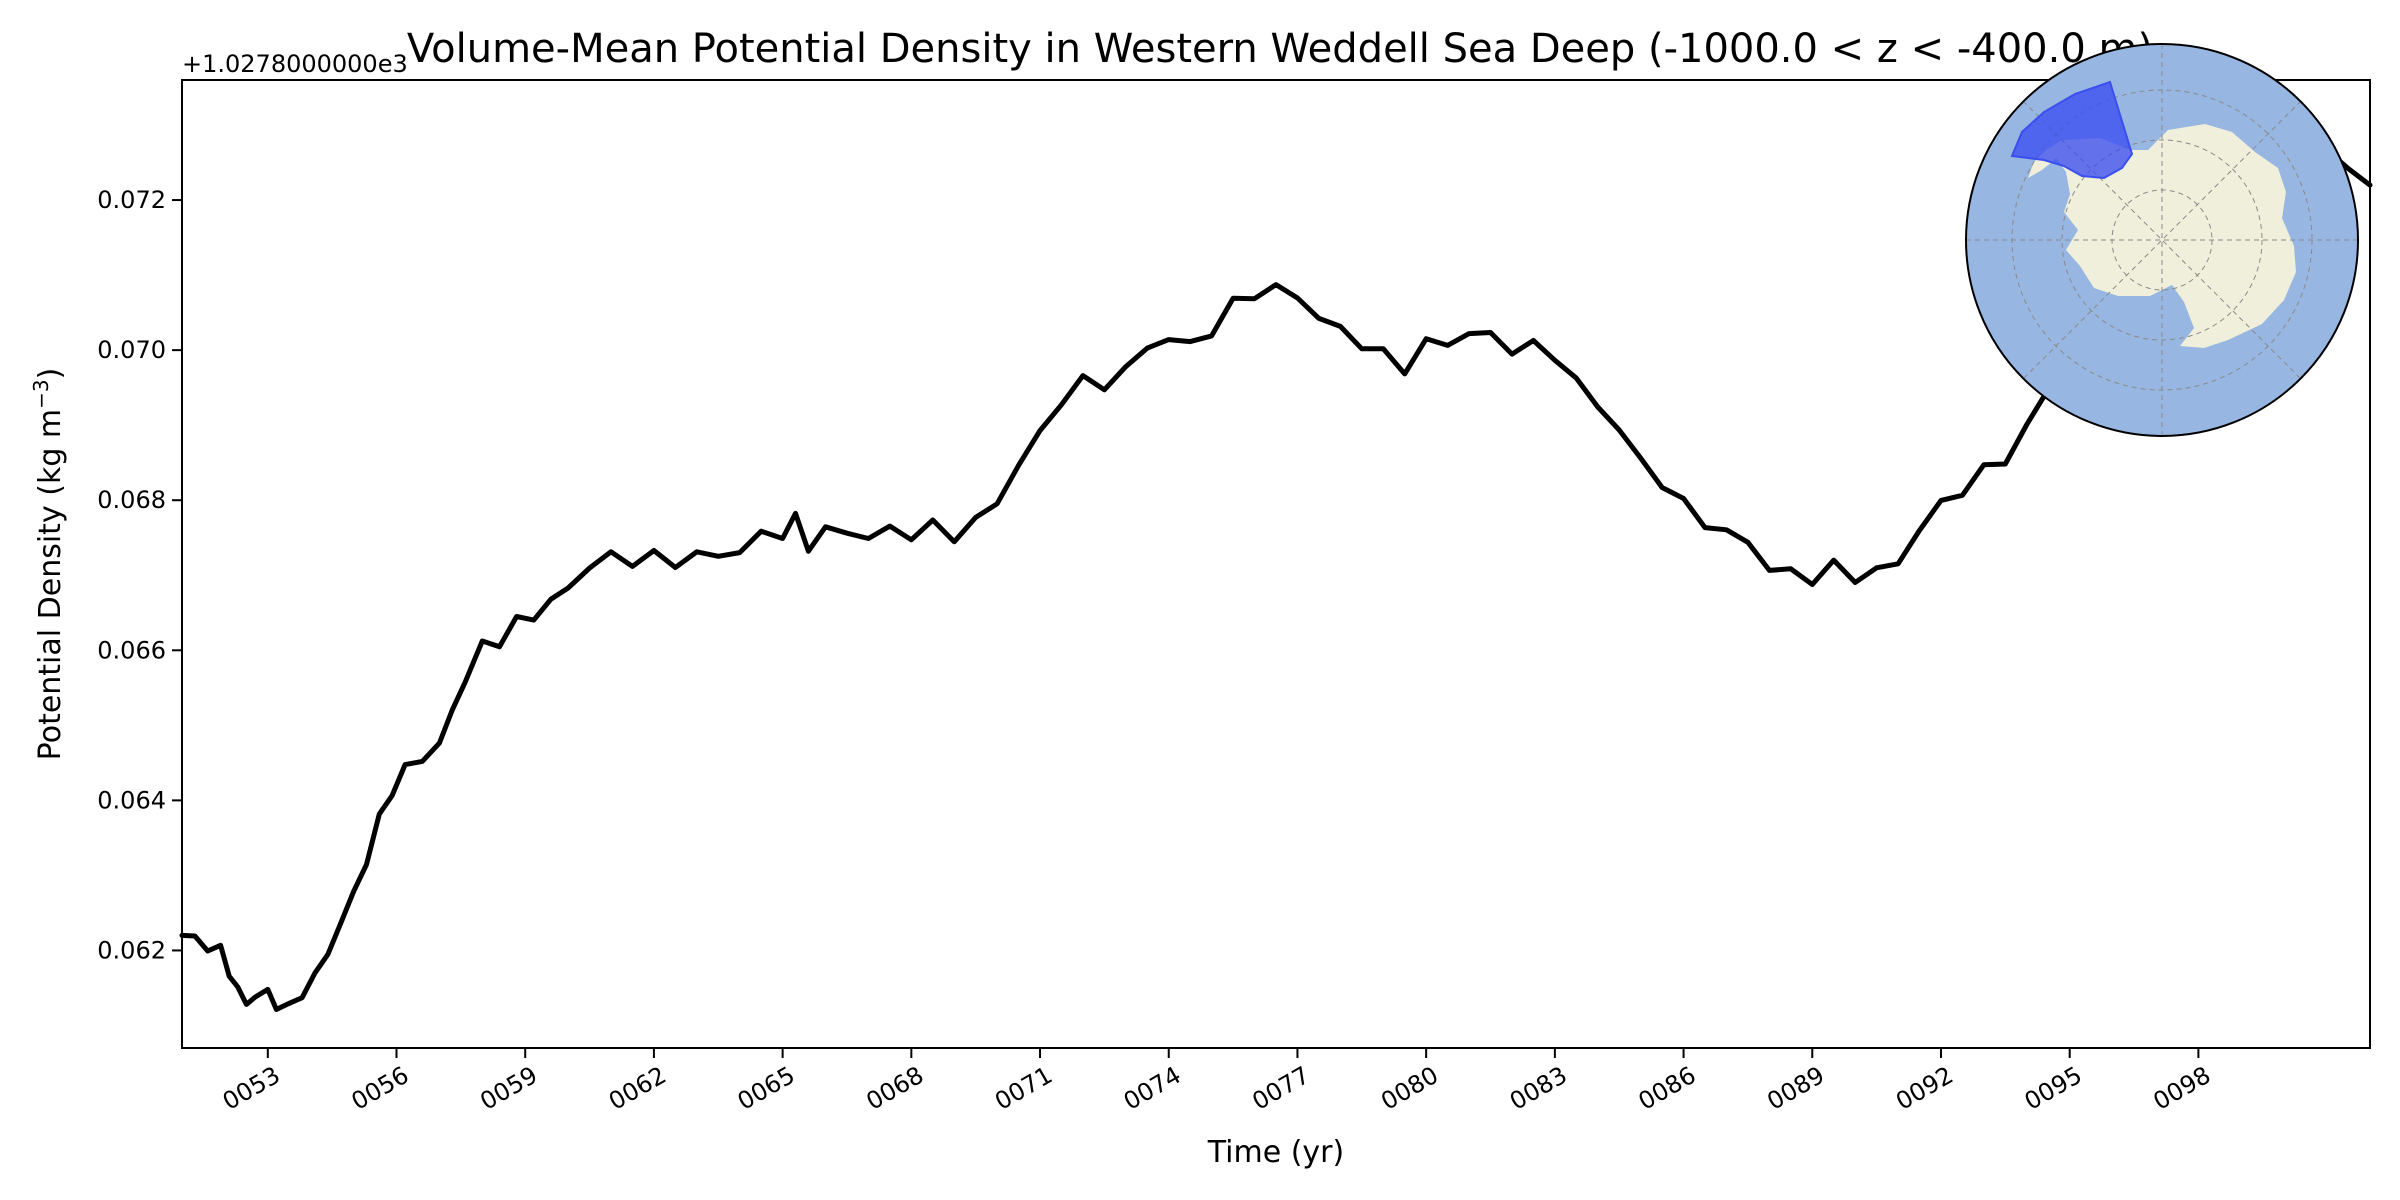 This screenshot has height=1200, width=2400. I want to click on y-axis-label: Potential Density (kg m−3), so click(48, 564).